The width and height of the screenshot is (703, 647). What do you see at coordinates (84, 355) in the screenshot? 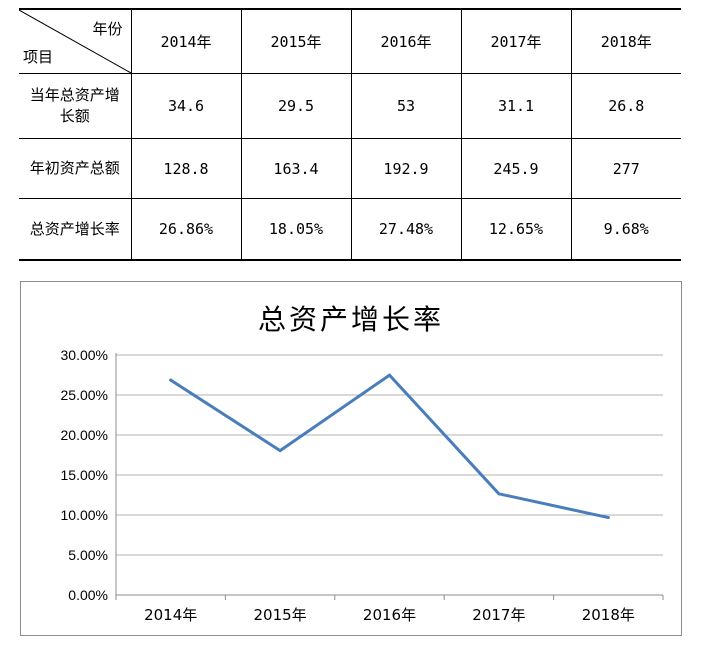
I see `y-tick-label: 30.00%` at bounding box center [84, 355].